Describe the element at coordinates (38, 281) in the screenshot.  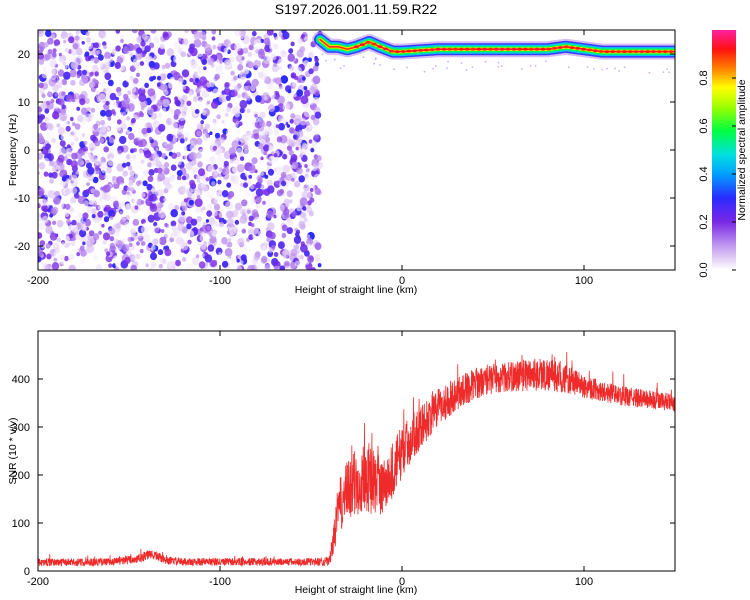
I see `heatmap-x-tick-label: -200` at that location.